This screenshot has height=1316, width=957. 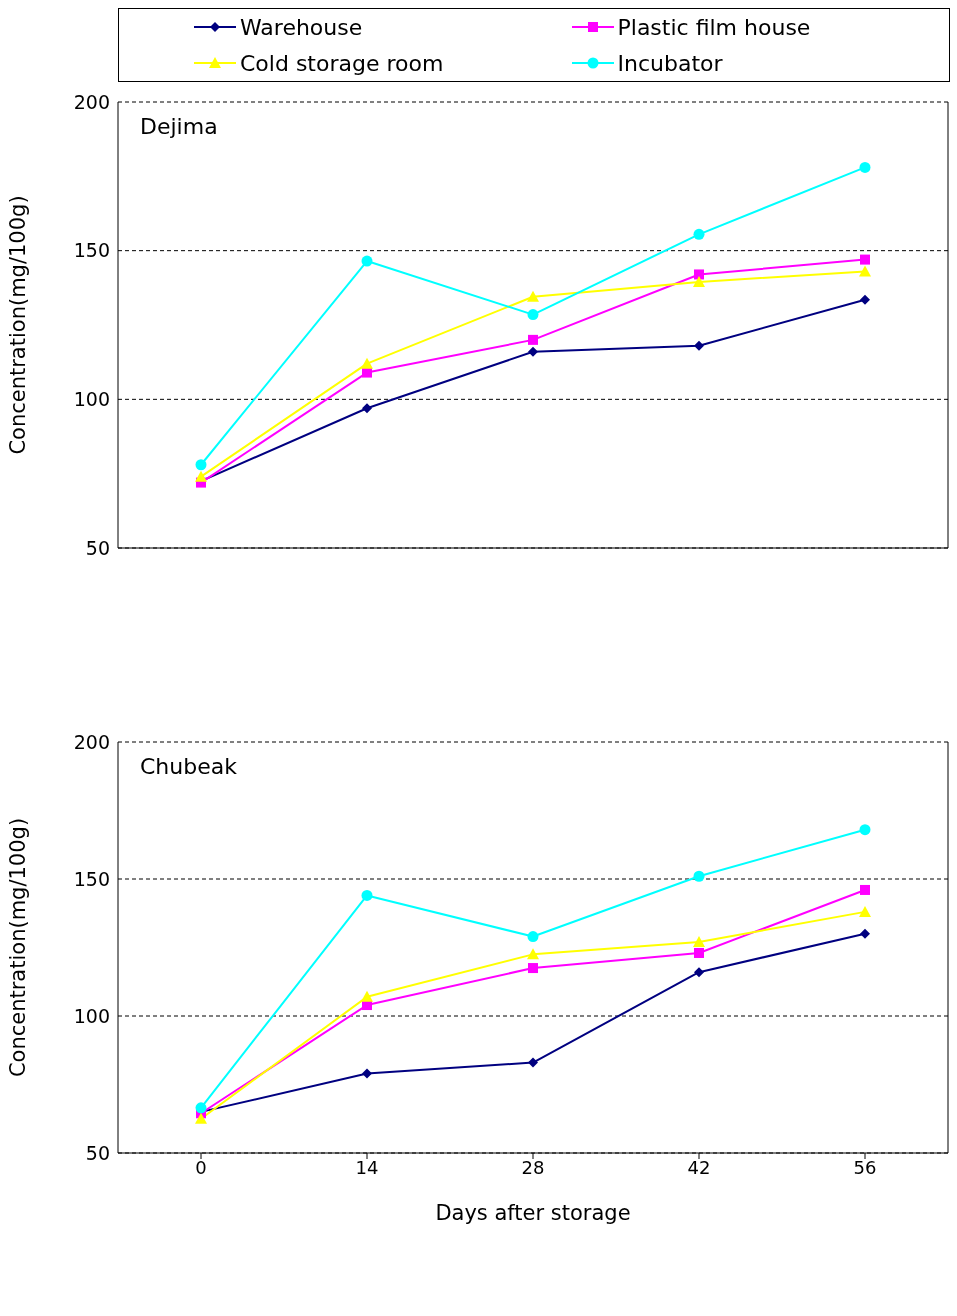 I want to click on legend-label: Warehouse, so click(x=301, y=27).